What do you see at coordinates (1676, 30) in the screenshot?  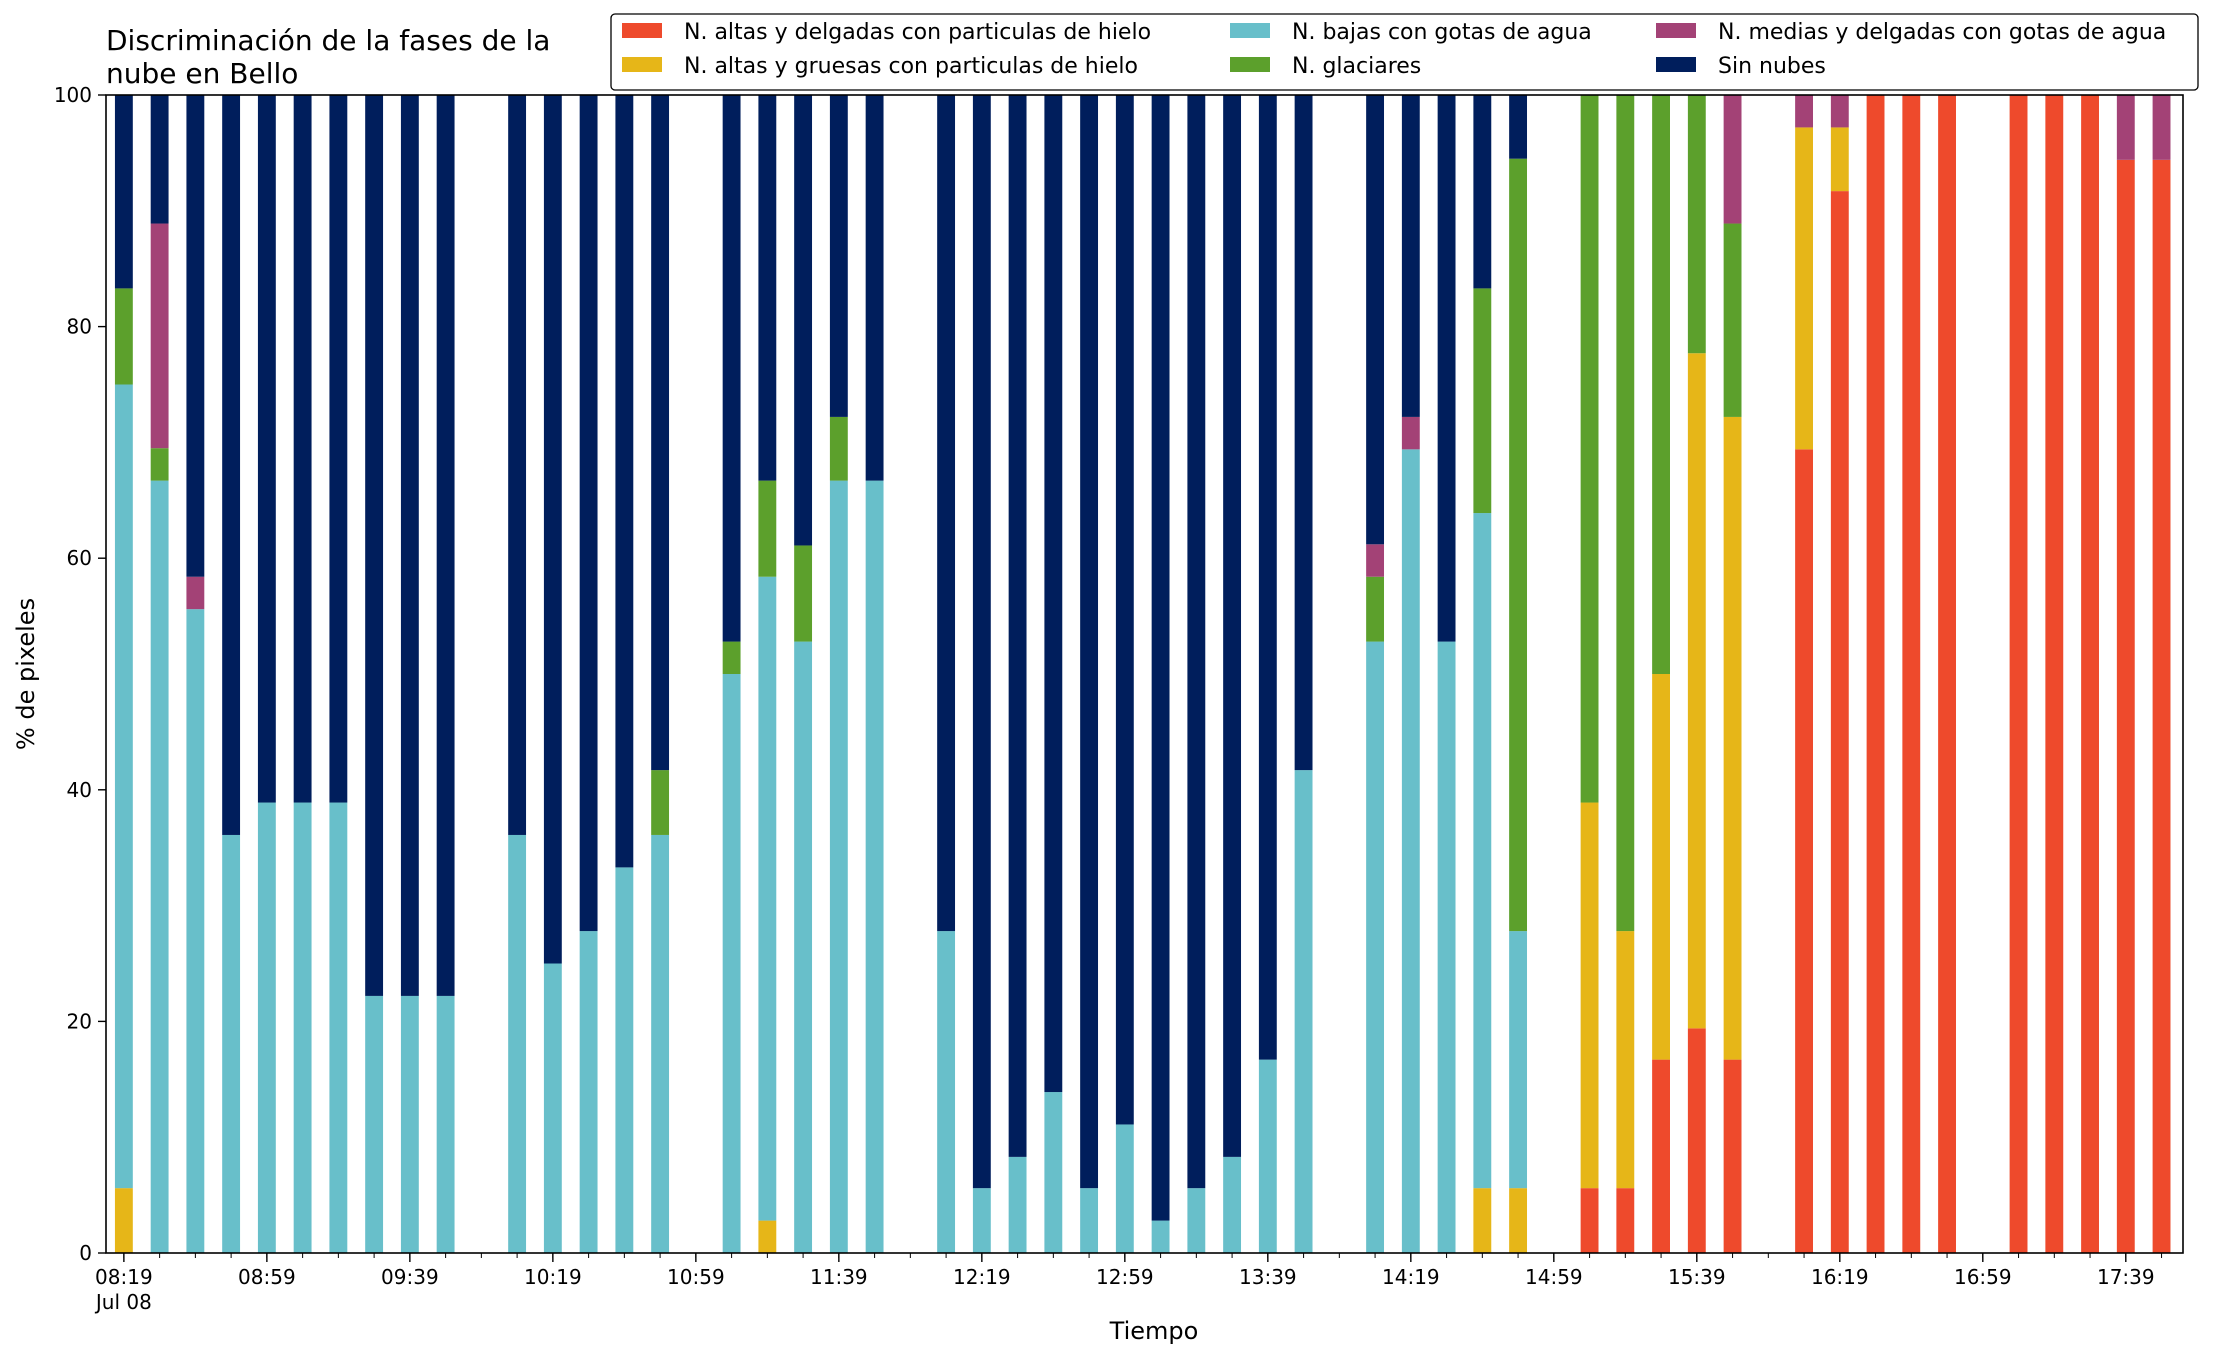 I see `legend-swatch-n-medias-y-delgadas-con-gotas-de-agua` at bounding box center [1676, 30].